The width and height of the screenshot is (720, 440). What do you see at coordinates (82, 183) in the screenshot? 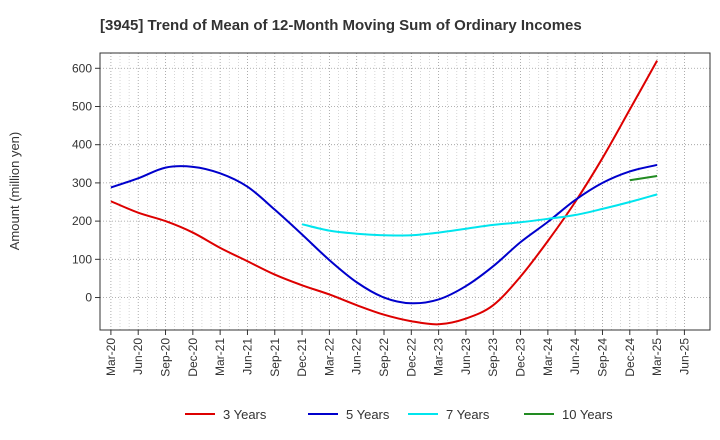
I see `y-tick-label: 300` at bounding box center [82, 183].